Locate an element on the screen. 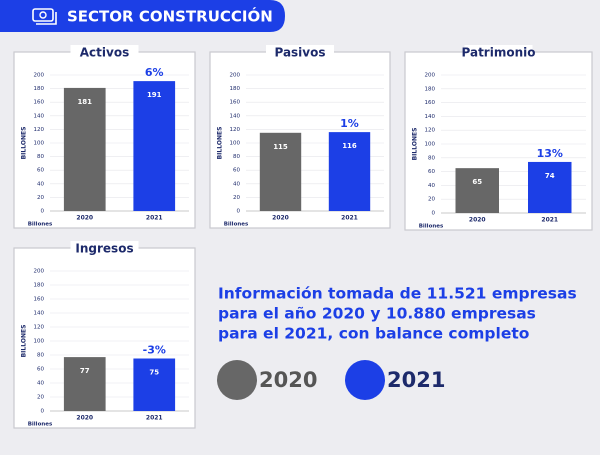 The height and width of the screenshot is (455, 600). change-annotation: 13% is located at coordinates (550, 153).